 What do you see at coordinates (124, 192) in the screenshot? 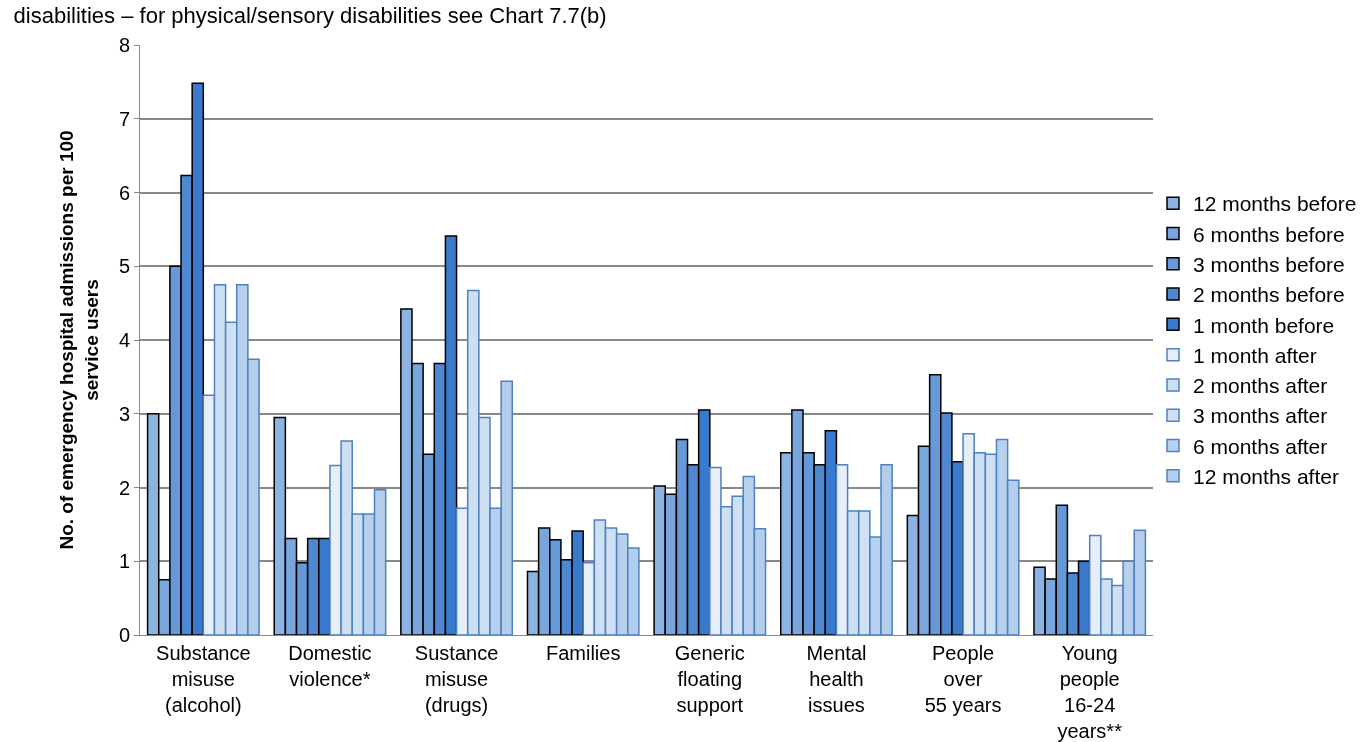
I see `y-tick-label: 6` at bounding box center [124, 192].